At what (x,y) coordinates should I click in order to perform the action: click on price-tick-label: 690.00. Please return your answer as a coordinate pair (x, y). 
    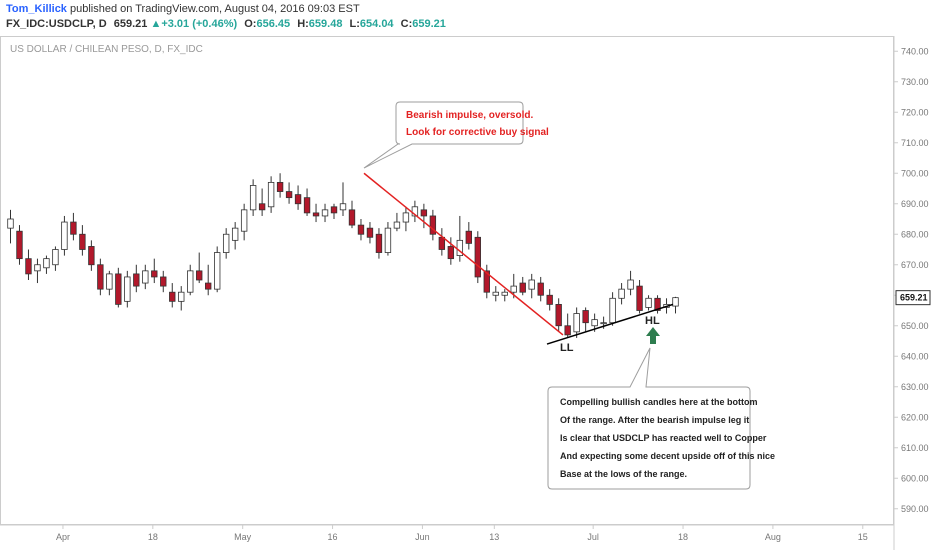
    Looking at the image, I should click on (915, 204).